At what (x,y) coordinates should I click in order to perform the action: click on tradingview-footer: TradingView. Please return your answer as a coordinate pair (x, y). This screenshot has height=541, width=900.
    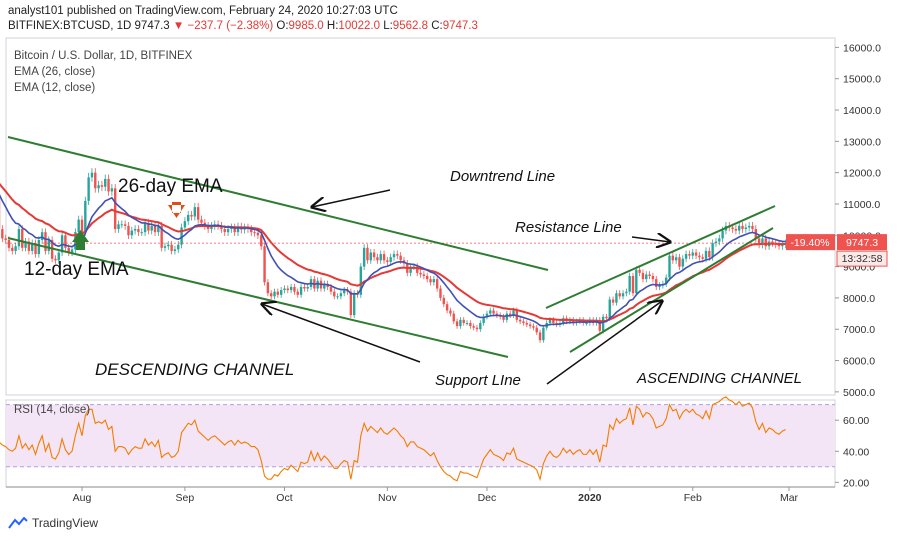
    Looking at the image, I should click on (53, 523).